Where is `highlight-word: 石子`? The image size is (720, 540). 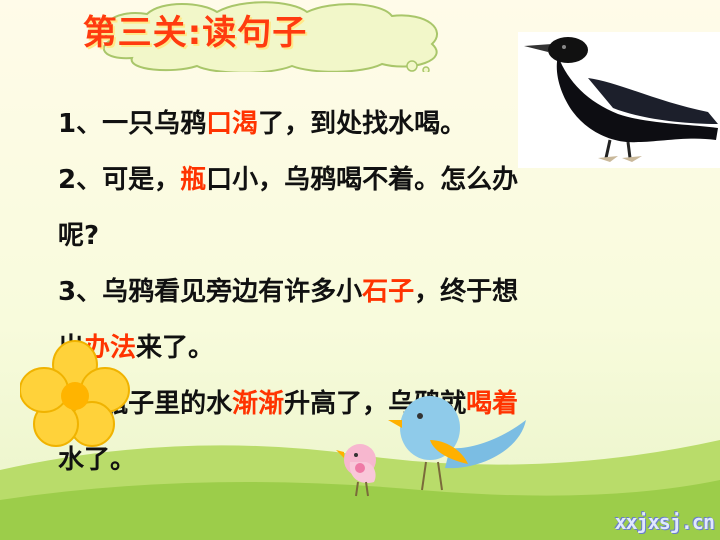 highlight-word: 石子 is located at coordinates (388, 292).